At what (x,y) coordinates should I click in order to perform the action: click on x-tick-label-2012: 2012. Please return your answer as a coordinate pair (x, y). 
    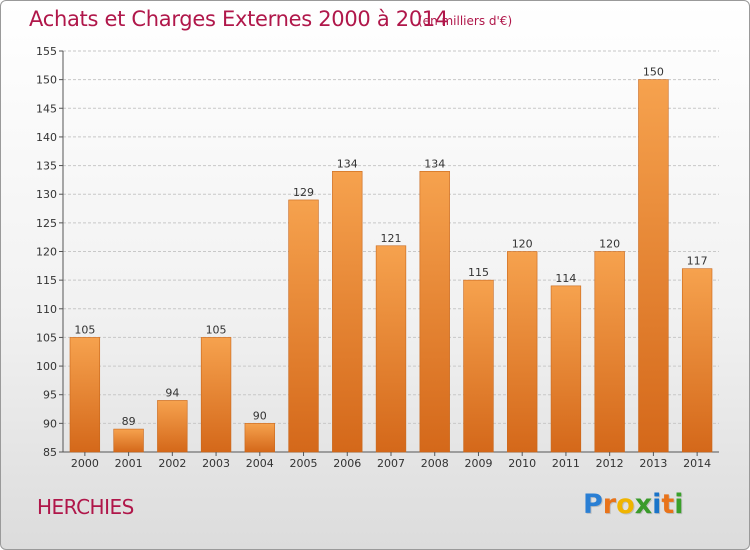
    Looking at the image, I should click on (610, 463).